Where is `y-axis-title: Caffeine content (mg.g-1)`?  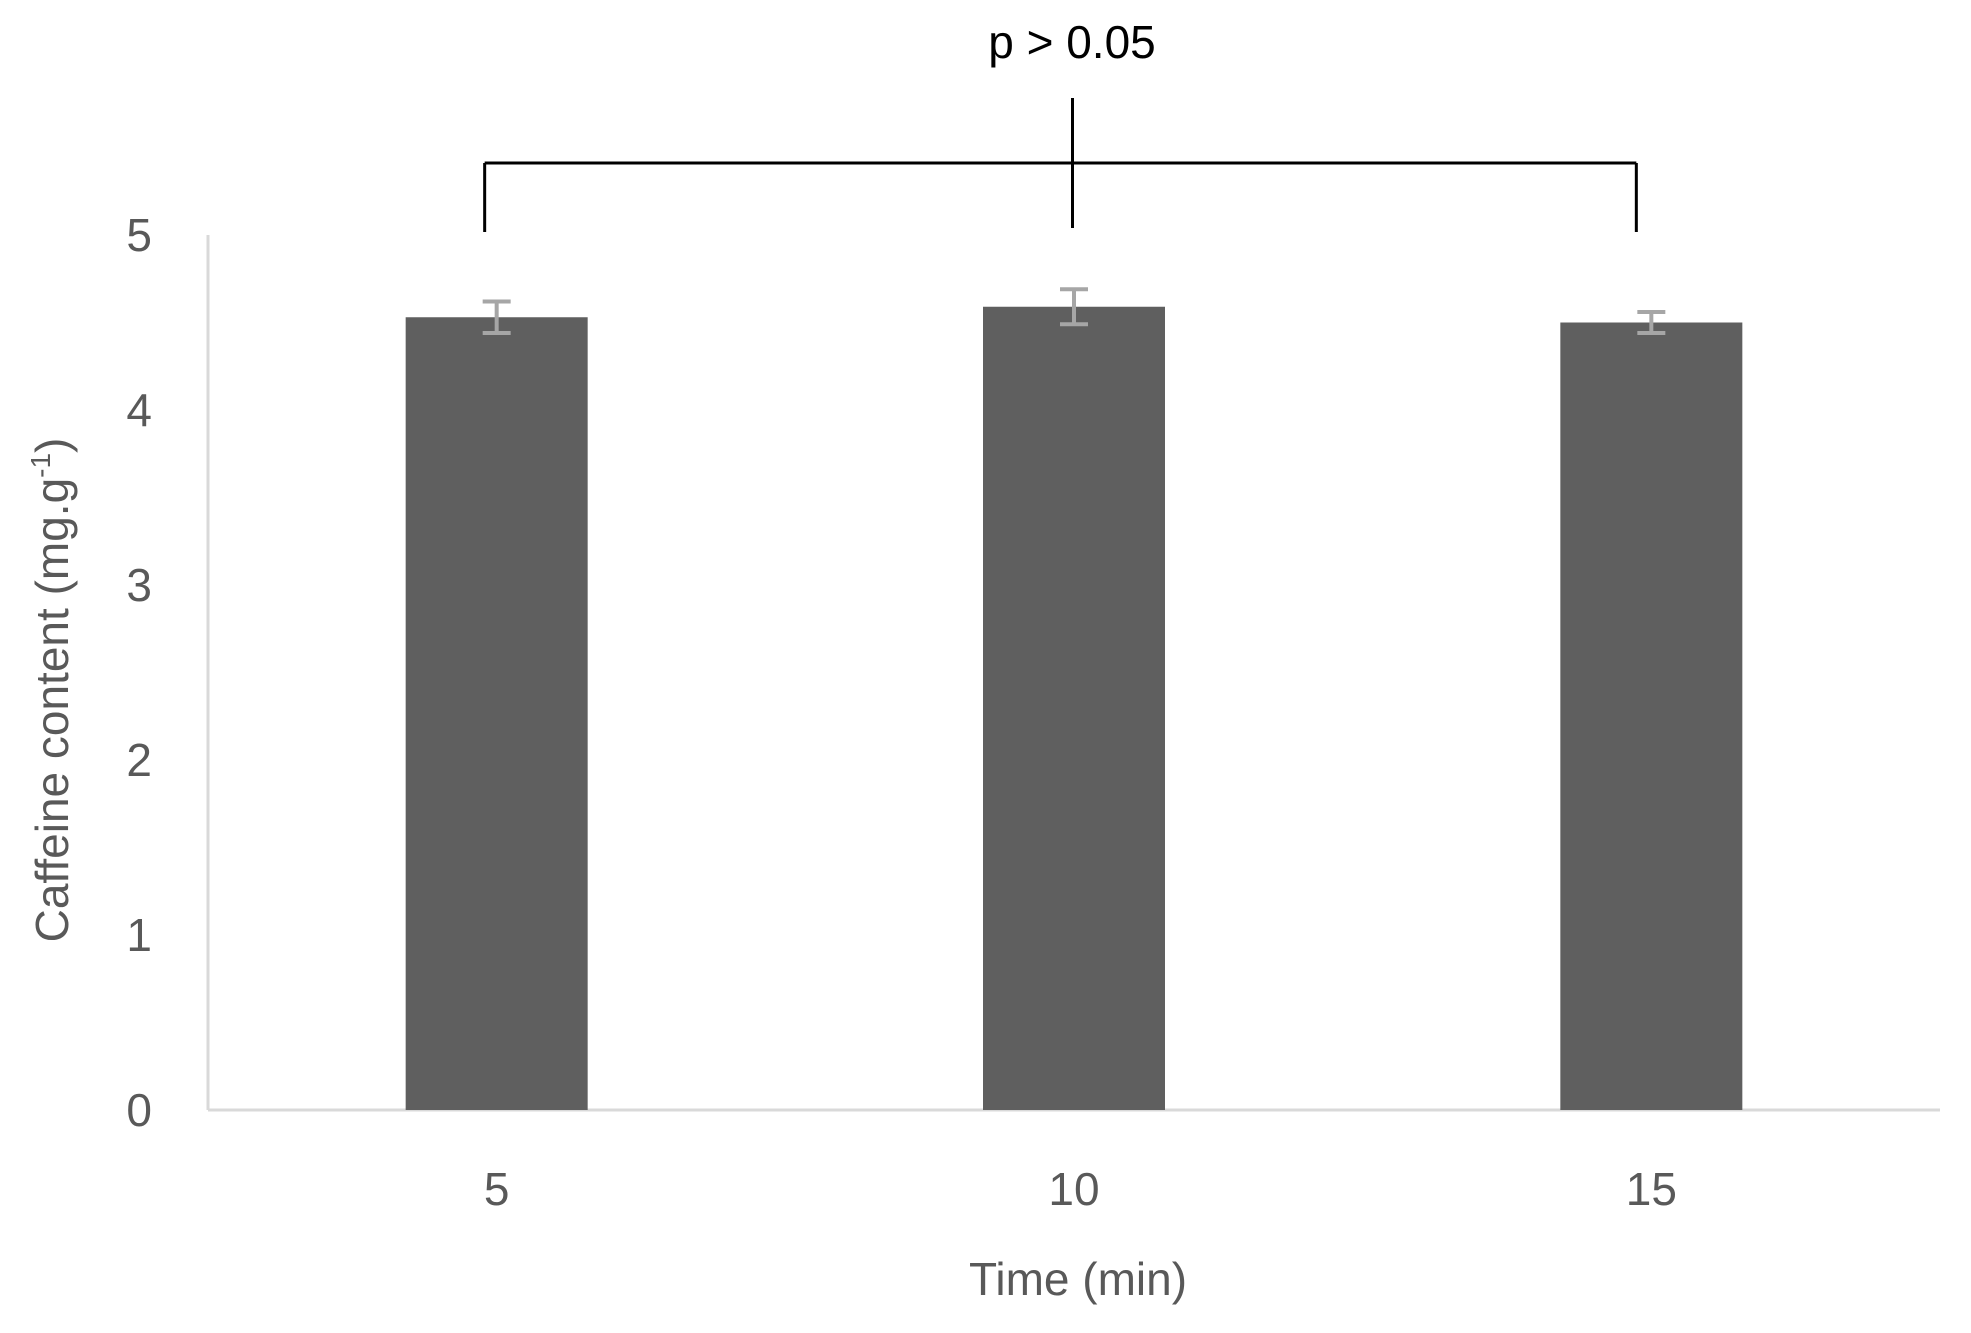
y-axis-title: Caffeine content (mg.g-1) is located at coordinates (51, 690).